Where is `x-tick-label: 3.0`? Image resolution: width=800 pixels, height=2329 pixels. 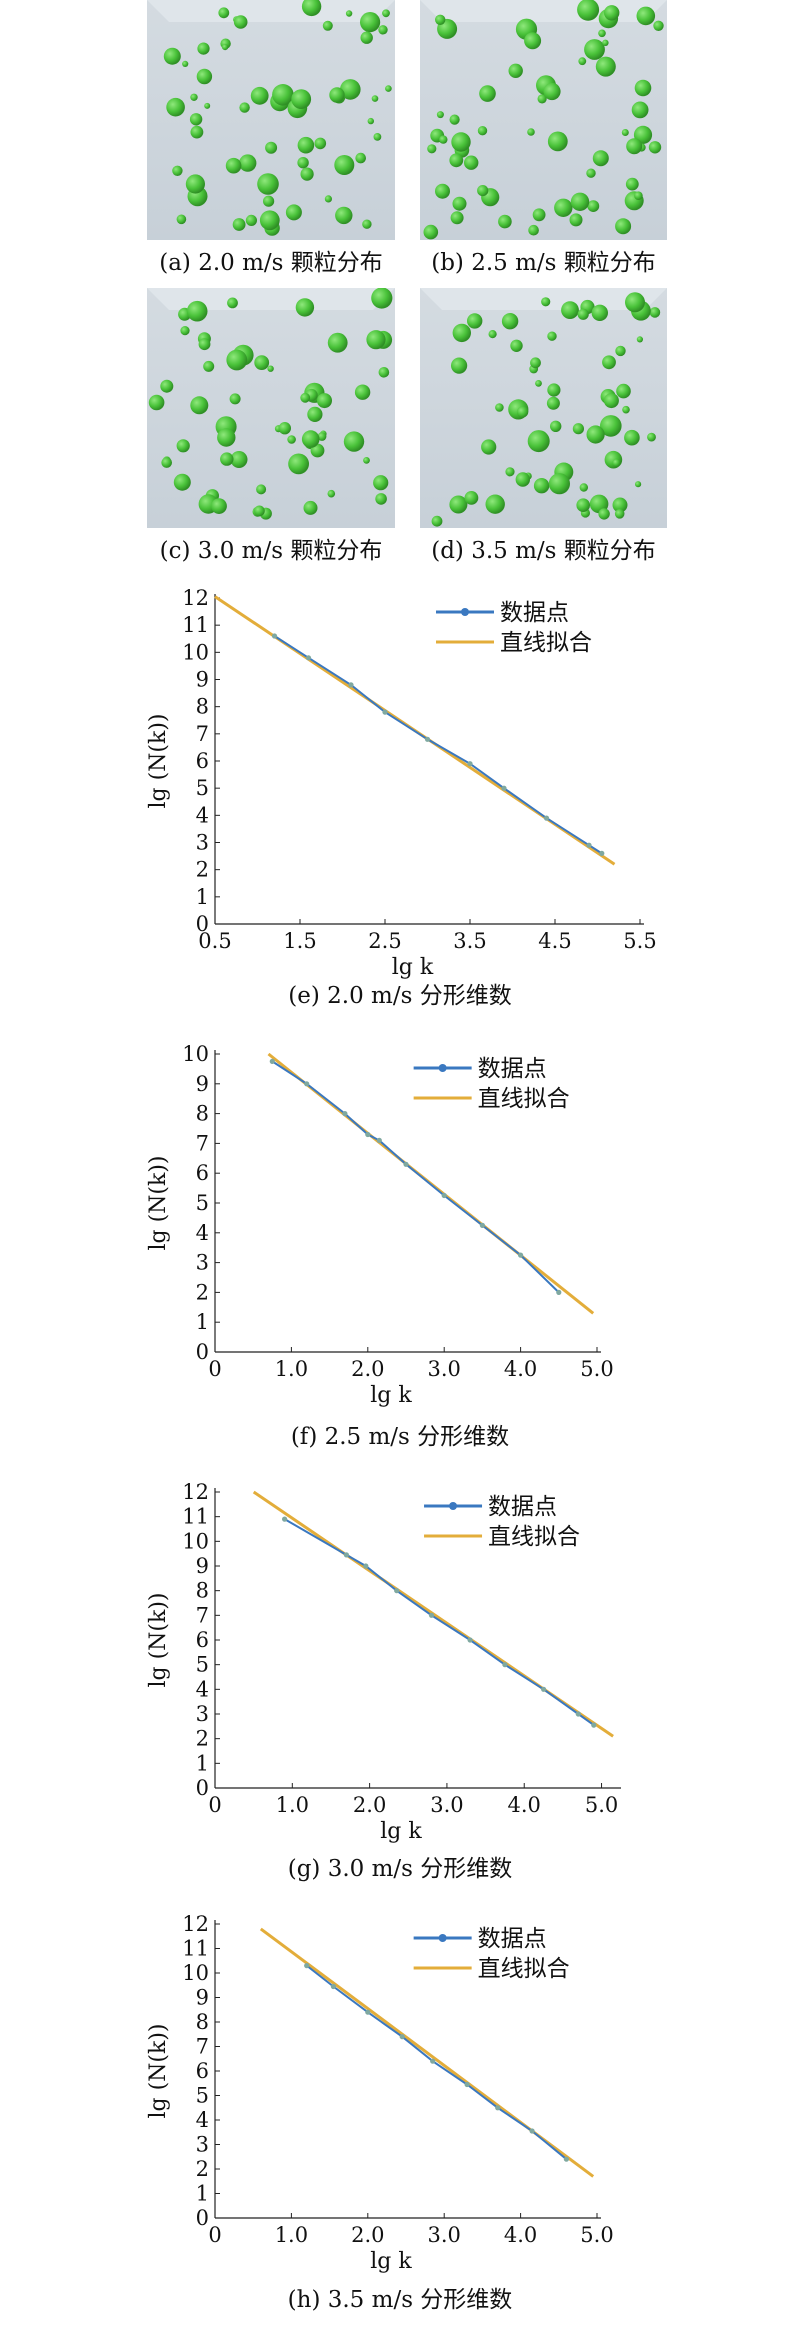 x-tick-label: 3.0 is located at coordinates (443, 2235).